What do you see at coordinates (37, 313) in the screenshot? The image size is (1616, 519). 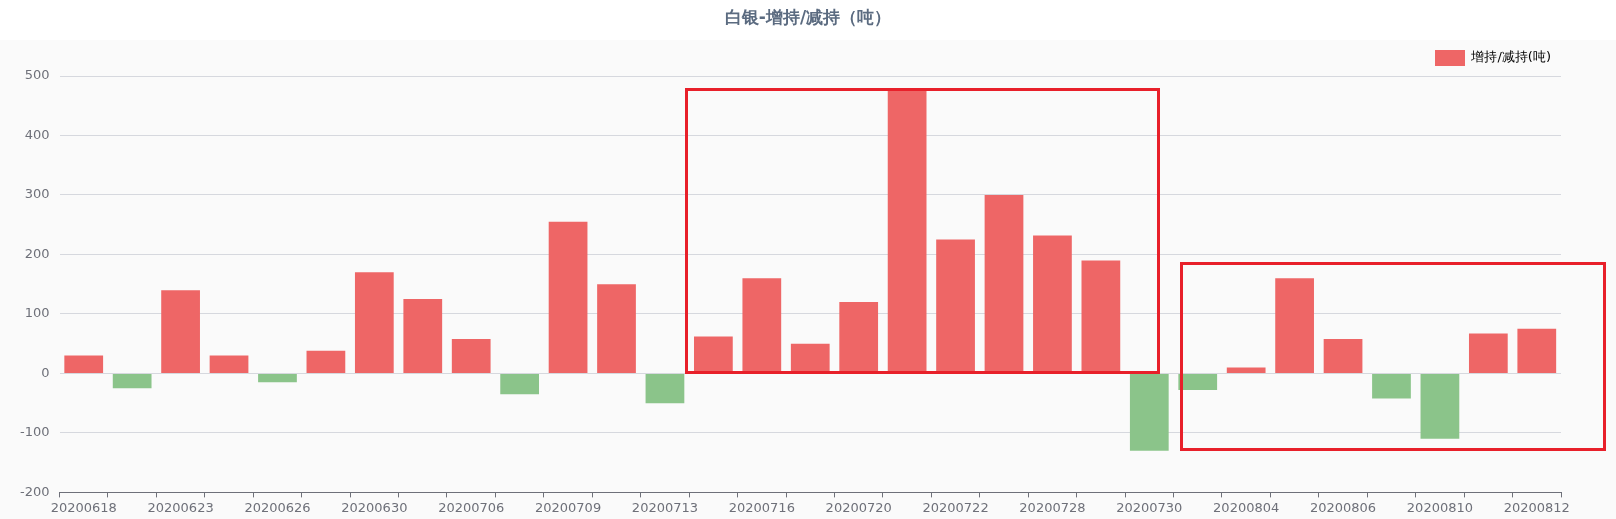 I see `y-tick-label: 100` at bounding box center [37, 313].